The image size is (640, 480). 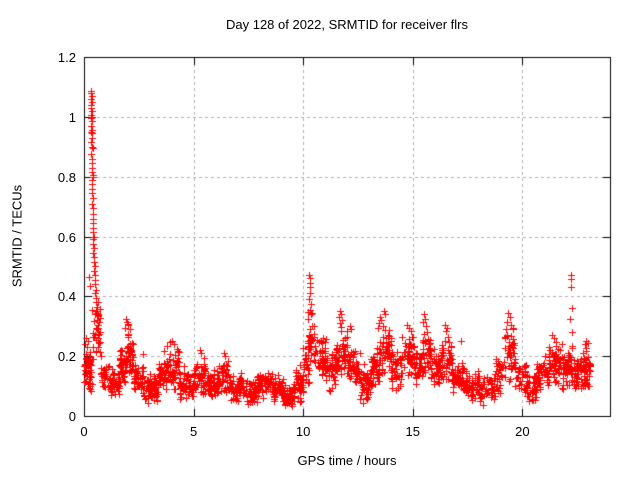 I want to click on y-tick-label: 0.4, so click(x=66, y=297).